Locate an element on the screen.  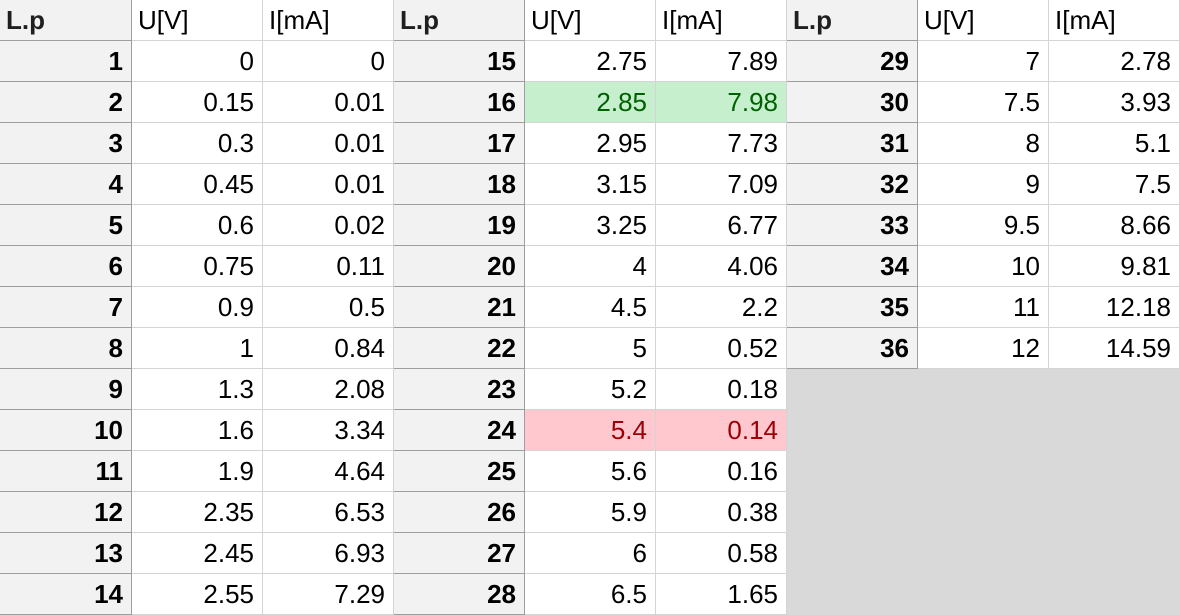
current-cell: 7.29 is located at coordinates (328, 594).